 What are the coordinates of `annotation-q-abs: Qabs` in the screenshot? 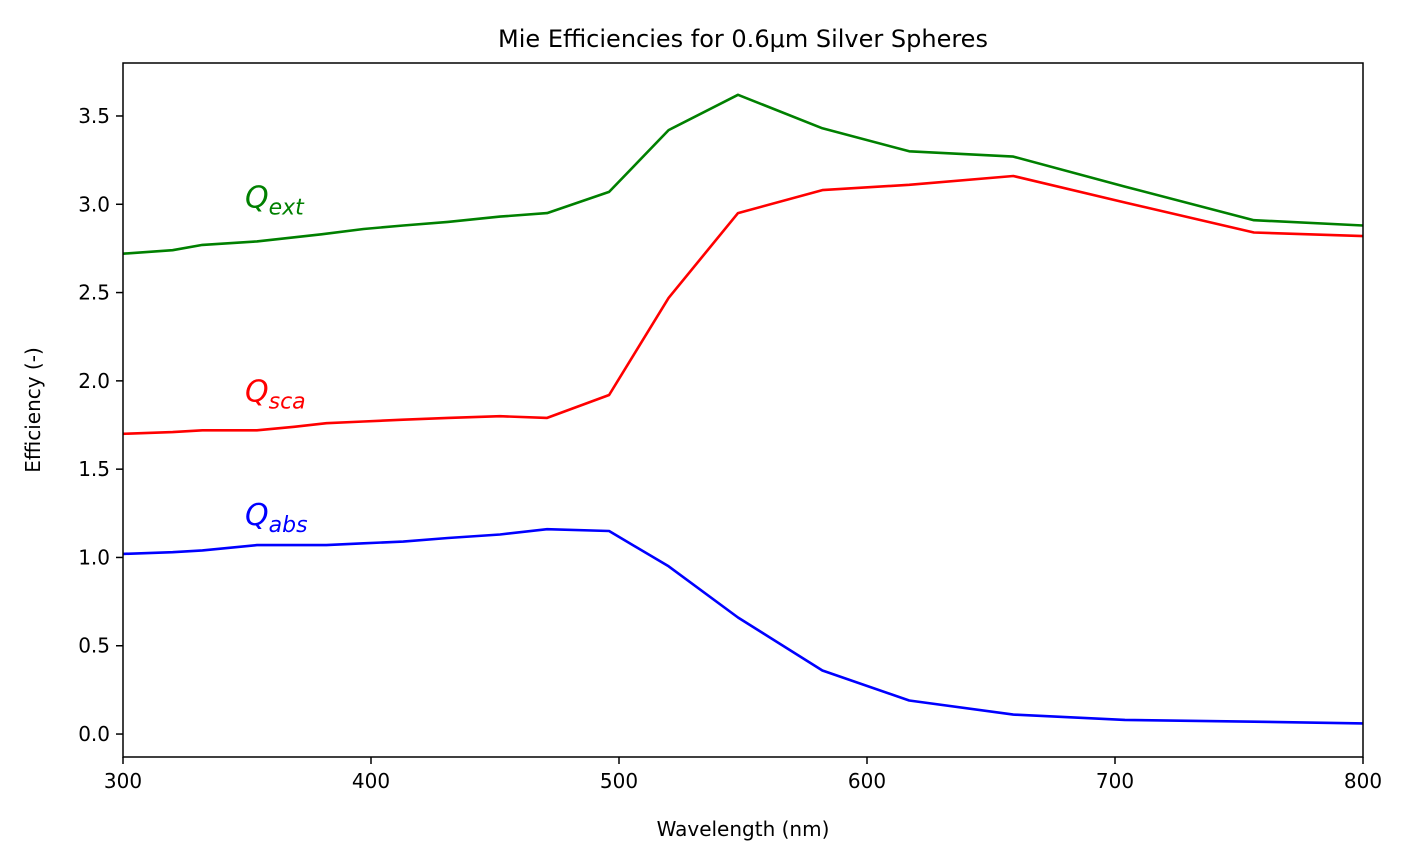 It's located at (276, 518).